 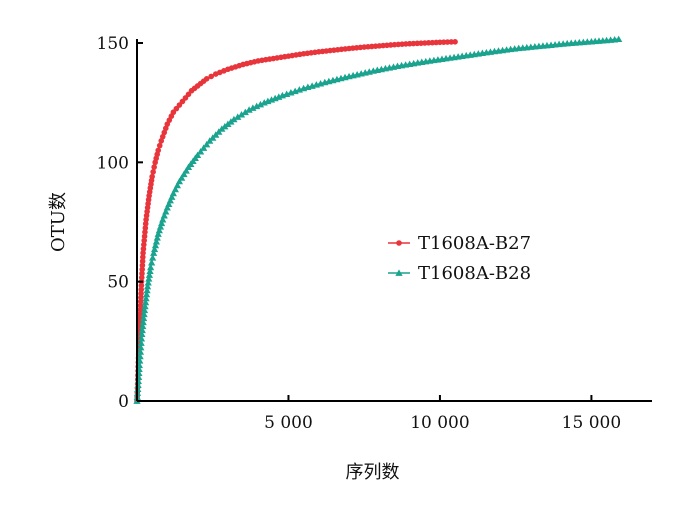 I want to click on y-tick-label: 0, so click(x=123, y=402).